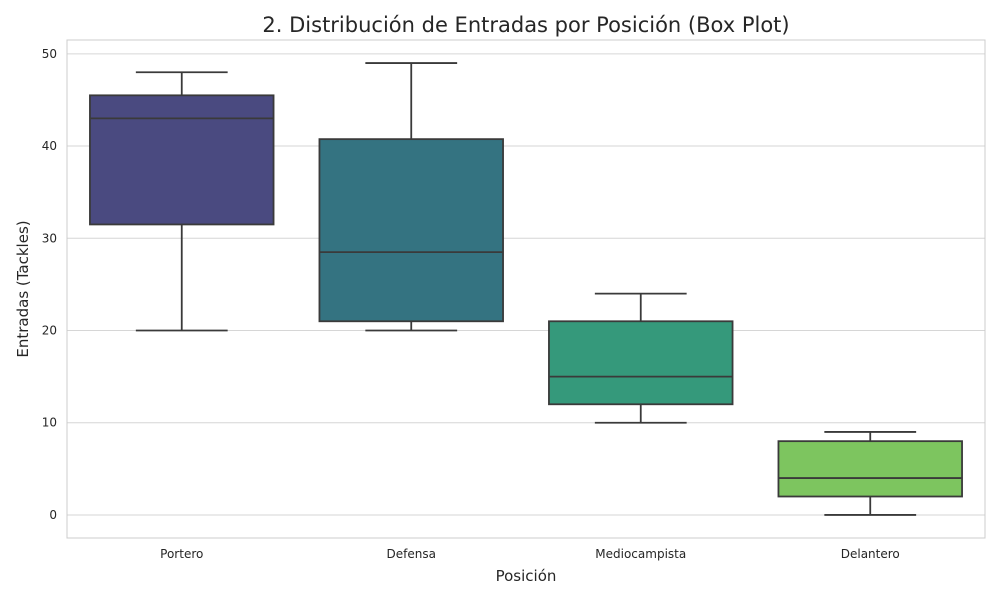 Image resolution: width=1000 pixels, height=600 pixels. Describe the element at coordinates (23, 288) in the screenshot. I see `y-axis-label: Entradas (Tackles)` at that location.